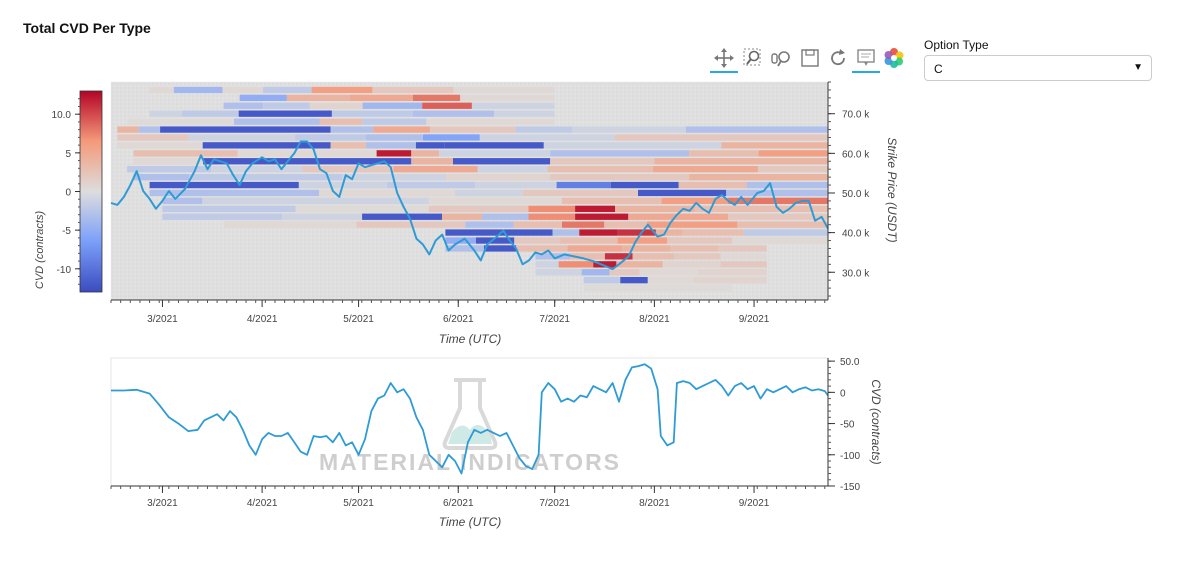 The image size is (1200, 577). I want to click on x-tick-label: 5/2021, so click(358, 503).